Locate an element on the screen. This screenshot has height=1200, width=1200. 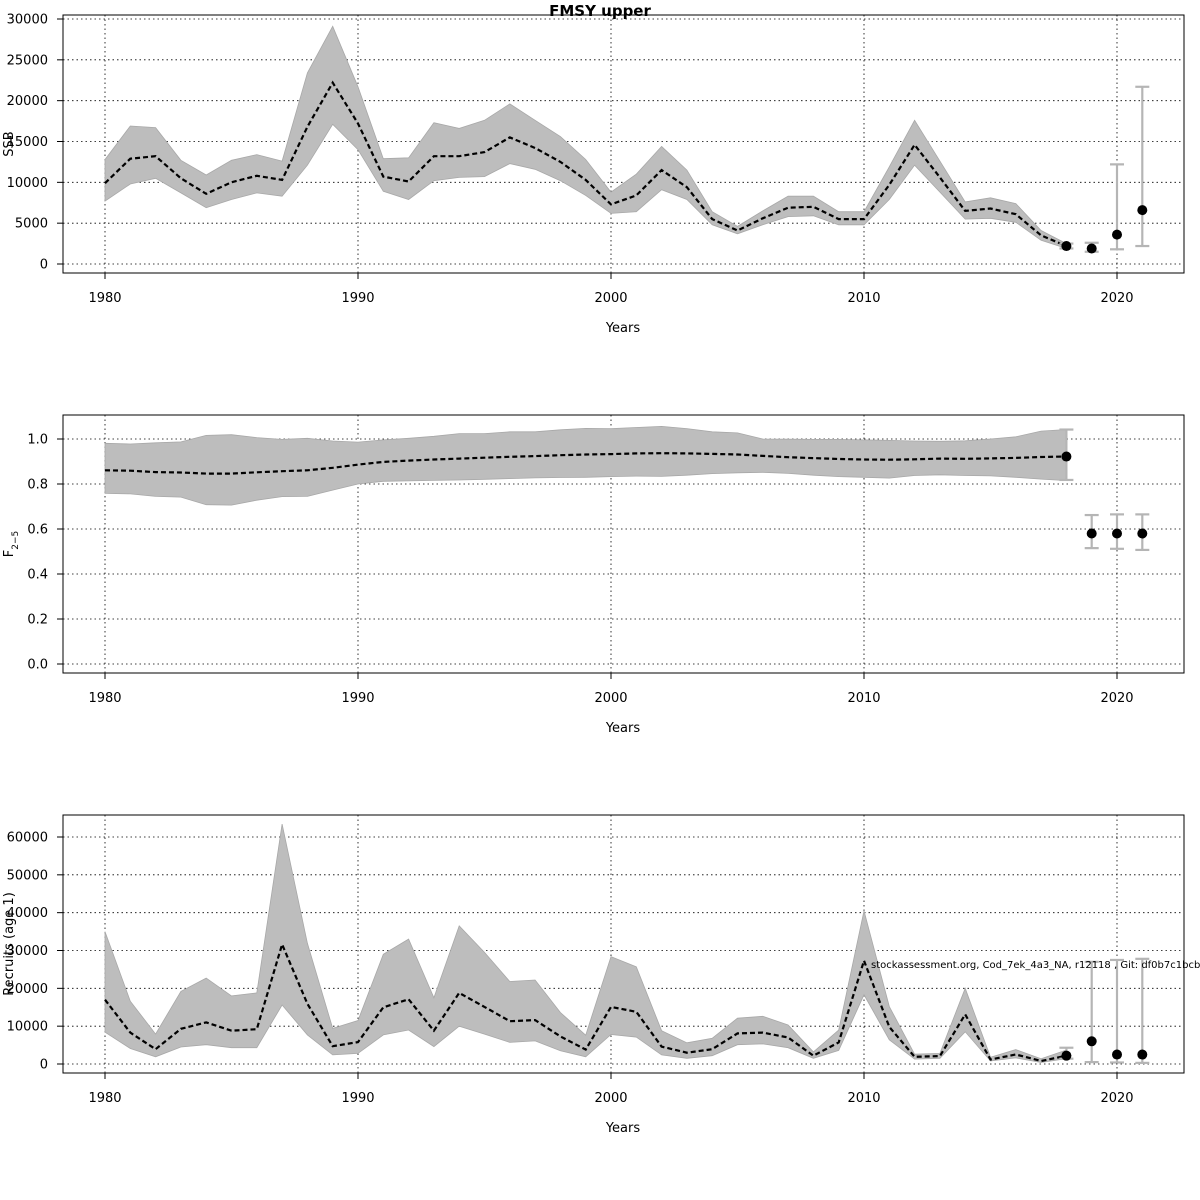
y-axis-label: F2−5 is located at coordinates (11, 544).